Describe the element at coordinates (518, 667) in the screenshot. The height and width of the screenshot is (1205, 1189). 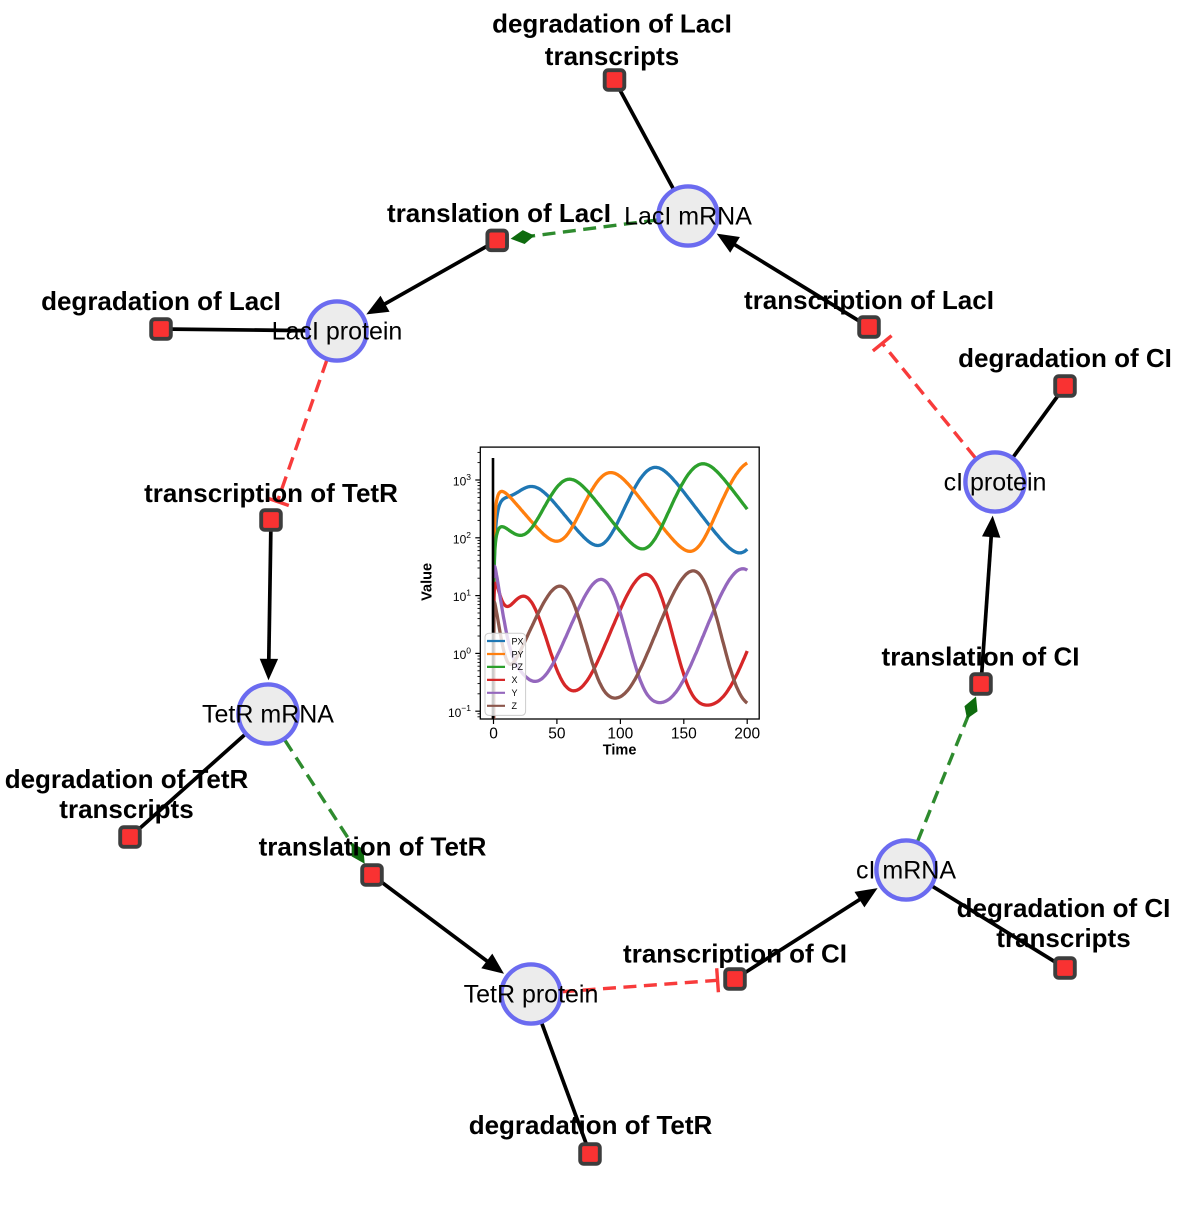
I see `svg-text: PZ` at that location.